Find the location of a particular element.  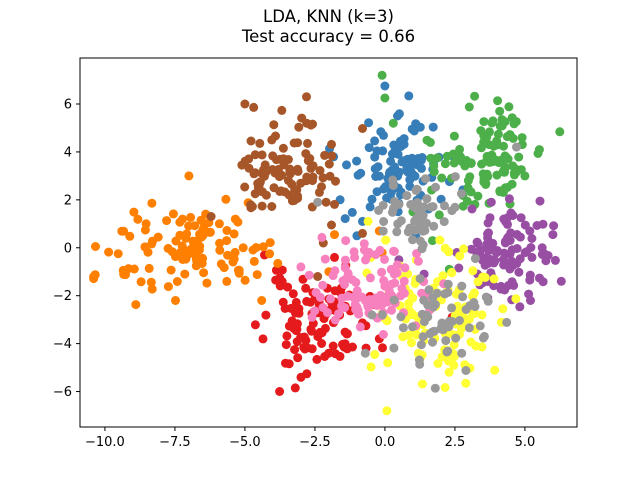

x-axis-tick-label: 5.0 is located at coordinates (525, 442).